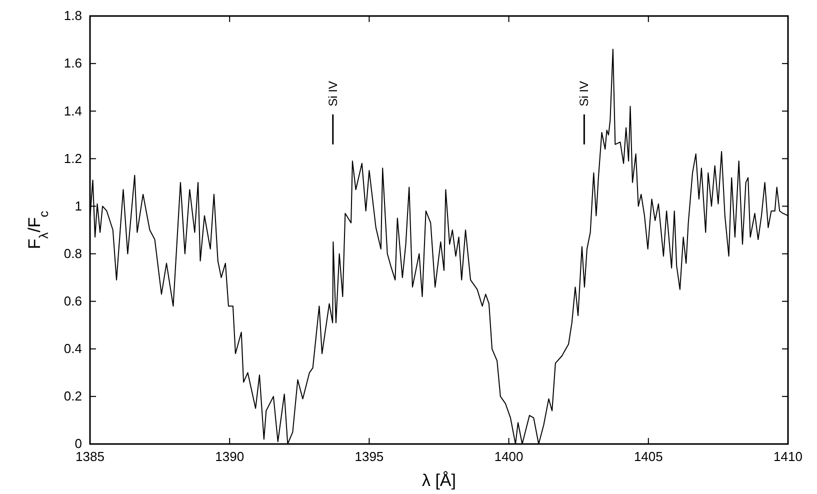 This screenshot has width=817, height=494. Describe the element at coordinates (788, 456) in the screenshot. I see `x-tick-label: 1410` at that location.